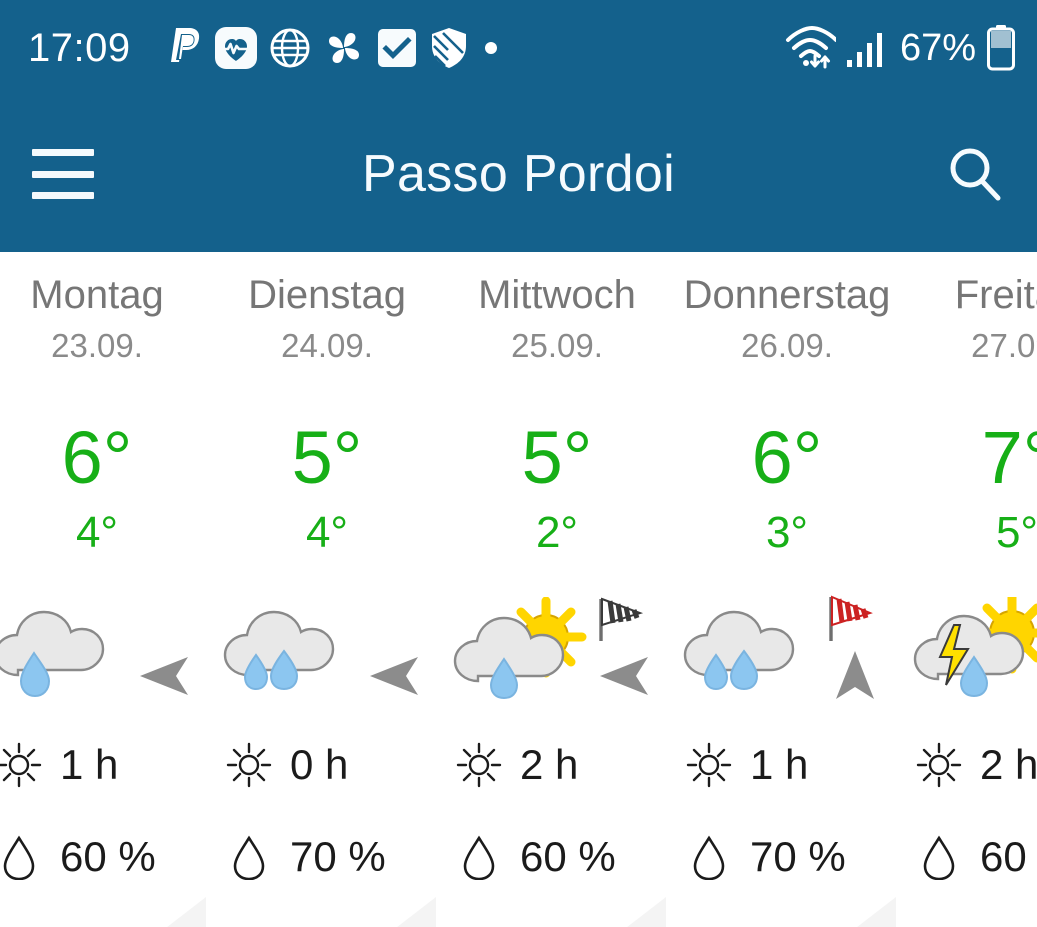 The width and height of the screenshot is (1037, 927). I want to click on day-name-label: Donnerstag, so click(787, 295).